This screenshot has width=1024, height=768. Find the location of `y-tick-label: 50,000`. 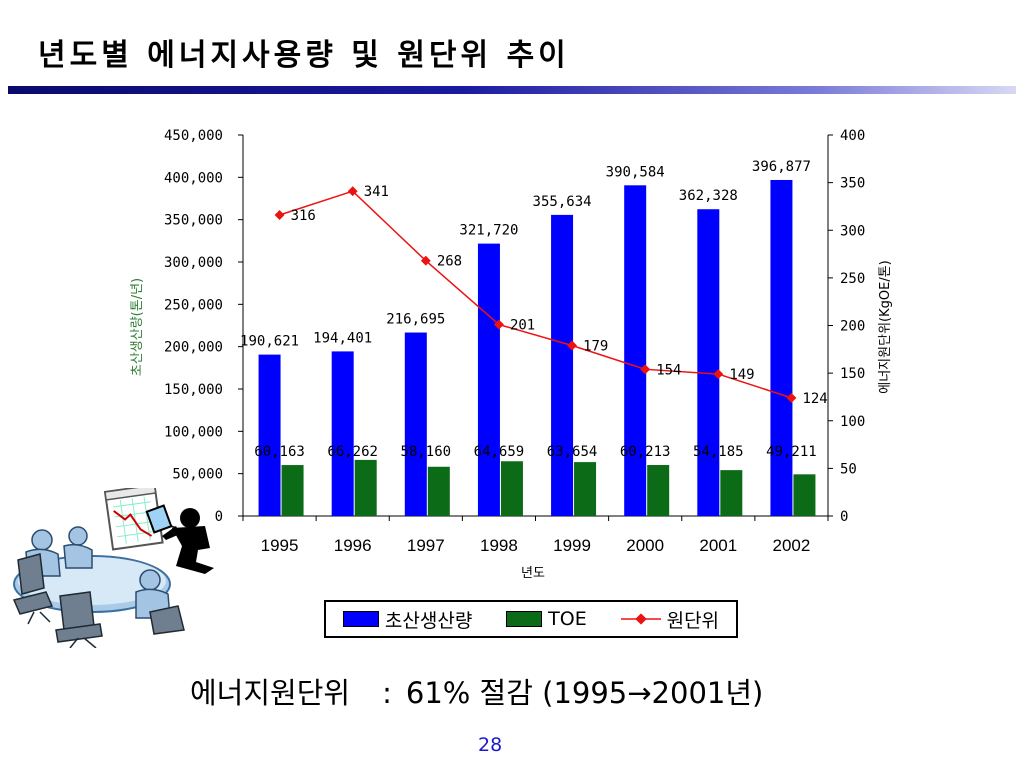

y-tick-label: 50,000 is located at coordinates (197, 475).